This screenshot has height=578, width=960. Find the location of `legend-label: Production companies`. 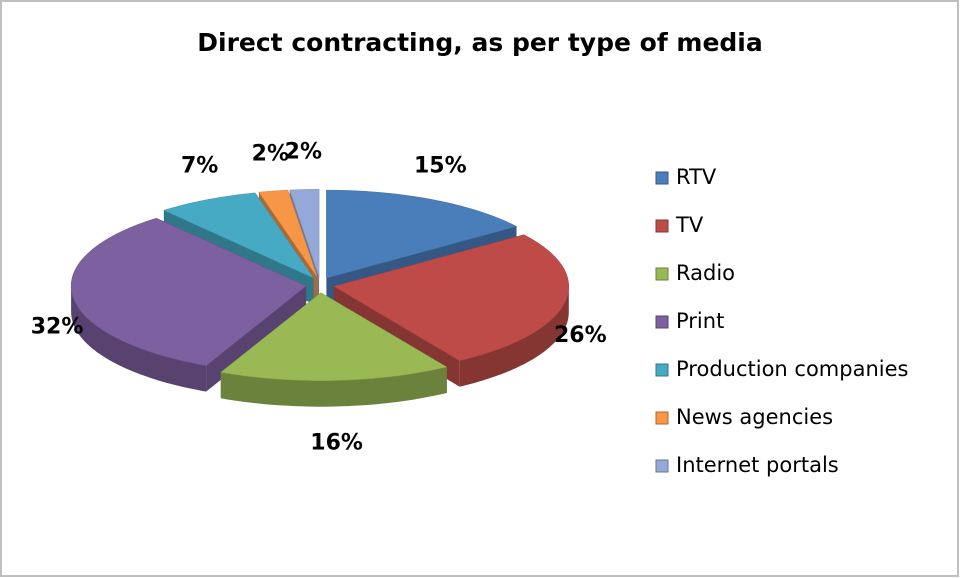

legend-label: Production companies is located at coordinates (792, 369).